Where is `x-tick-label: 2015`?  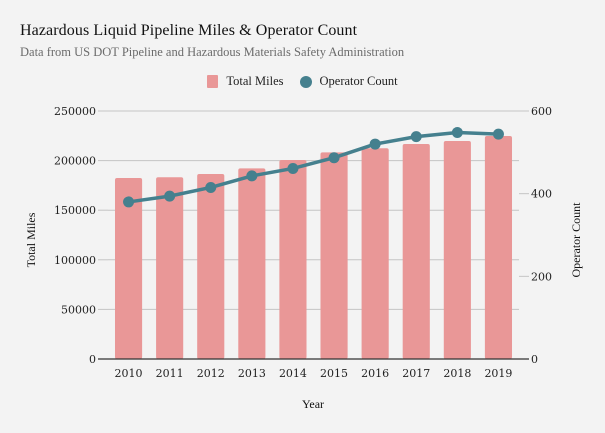 x-tick-label: 2015 is located at coordinates (334, 373).